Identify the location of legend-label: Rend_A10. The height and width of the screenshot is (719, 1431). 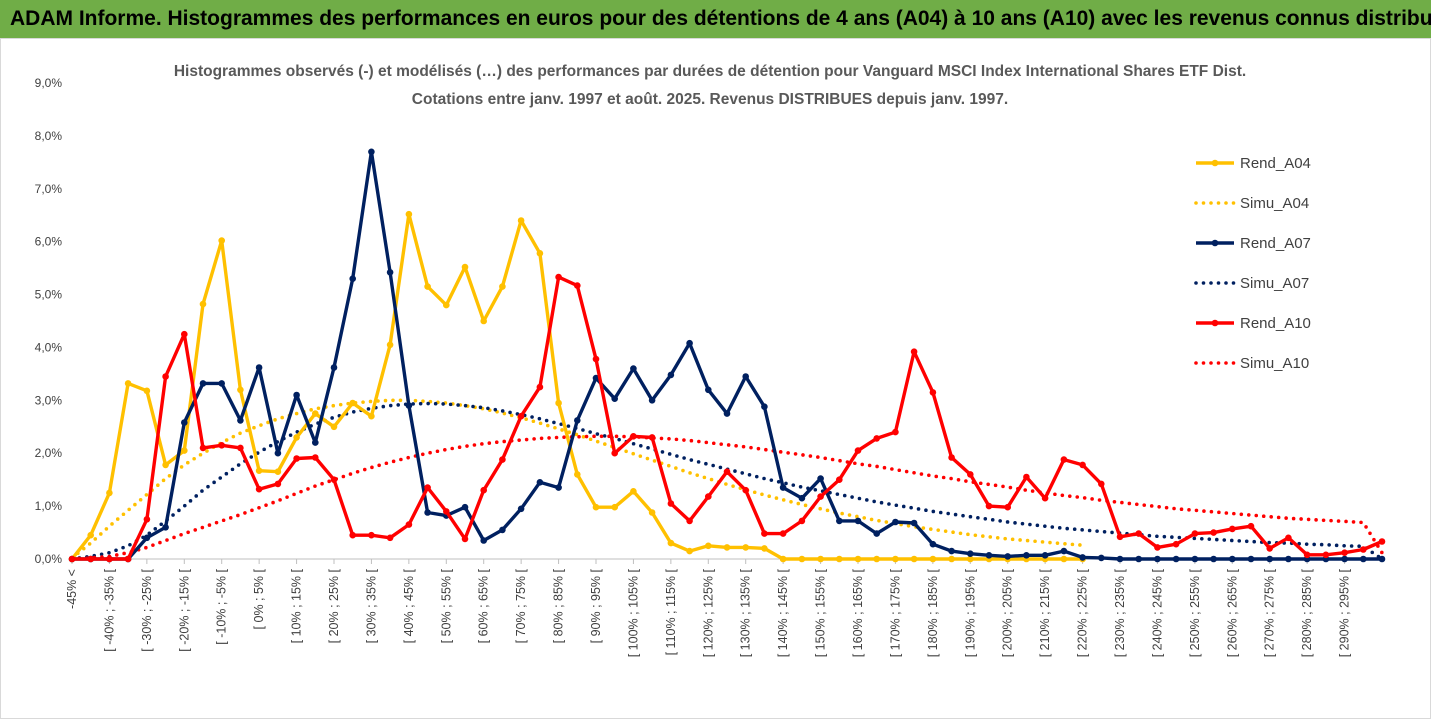
(1275, 323).